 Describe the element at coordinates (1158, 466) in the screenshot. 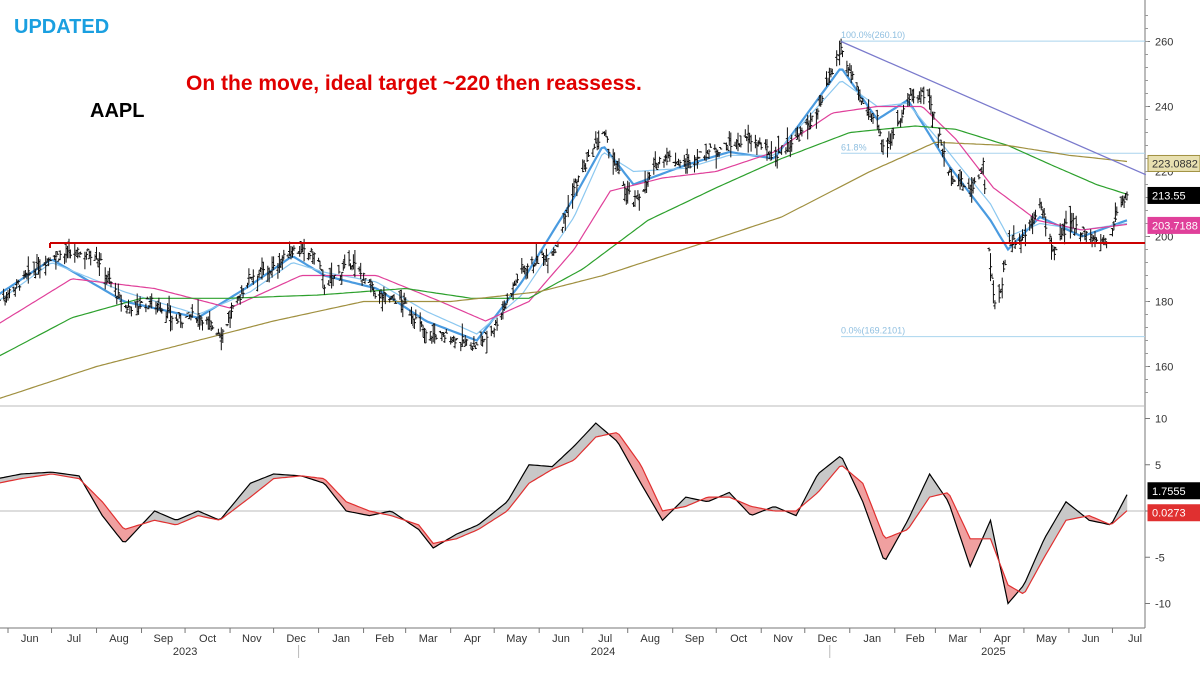

I see `osc-y-tick-label: 5` at that location.